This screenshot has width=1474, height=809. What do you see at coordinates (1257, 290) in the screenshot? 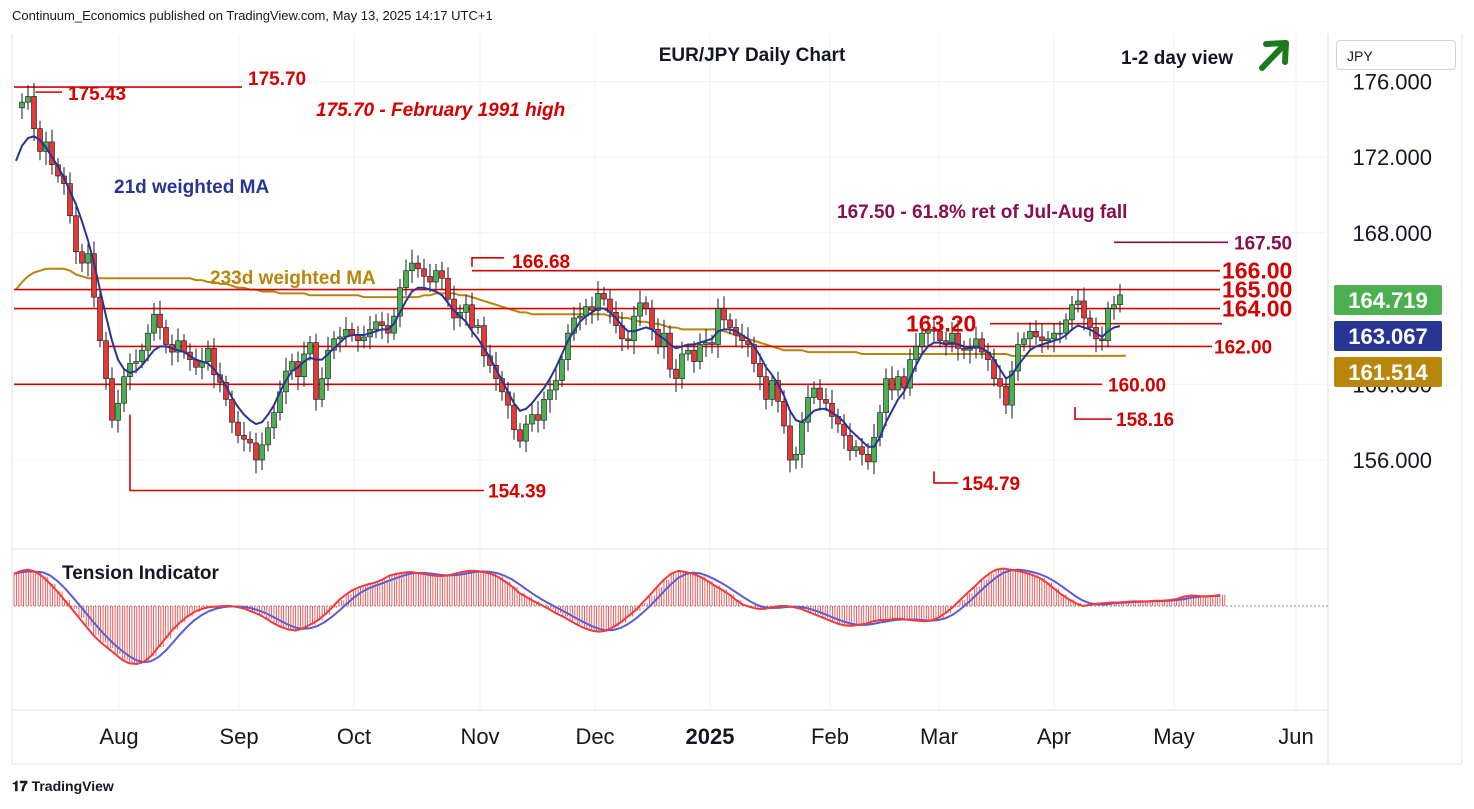
I see `label-165: 165.00` at bounding box center [1257, 290].